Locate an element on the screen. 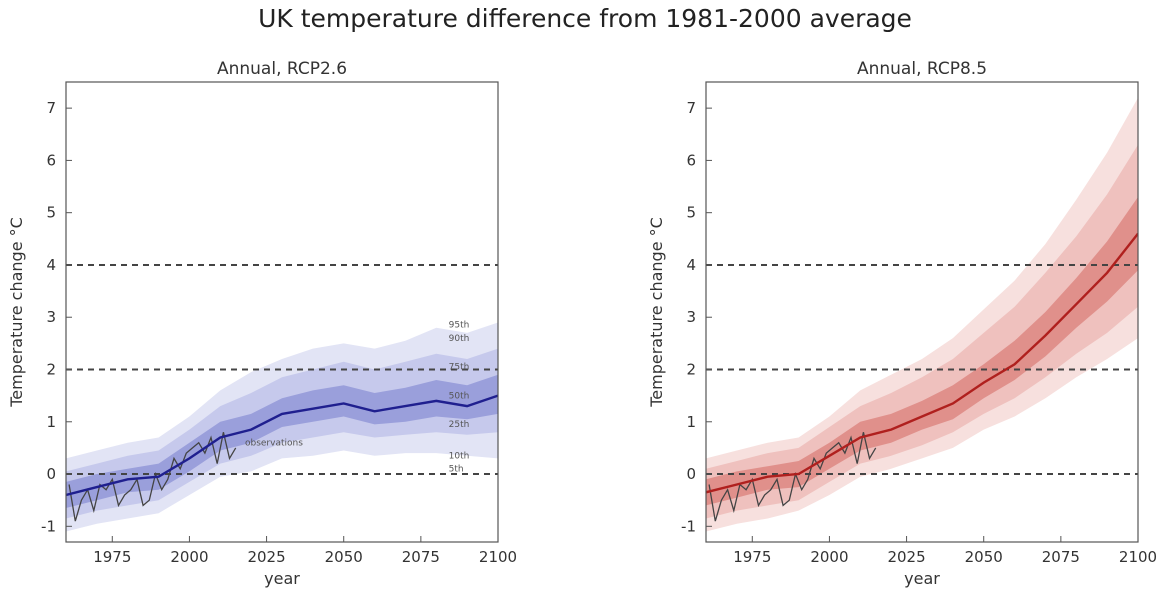 The width and height of the screenshot is (1170, 600). annotation-label: 90th is located at coordinates (459, 339).